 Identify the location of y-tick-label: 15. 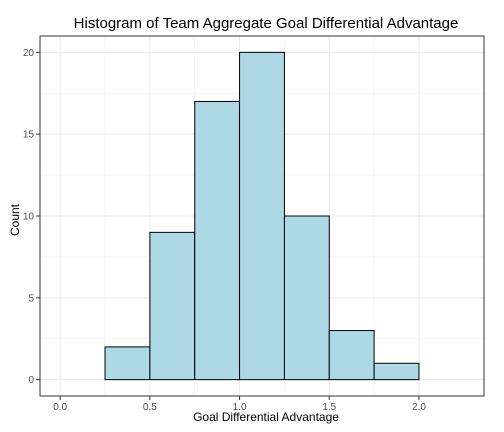
(29, 135).